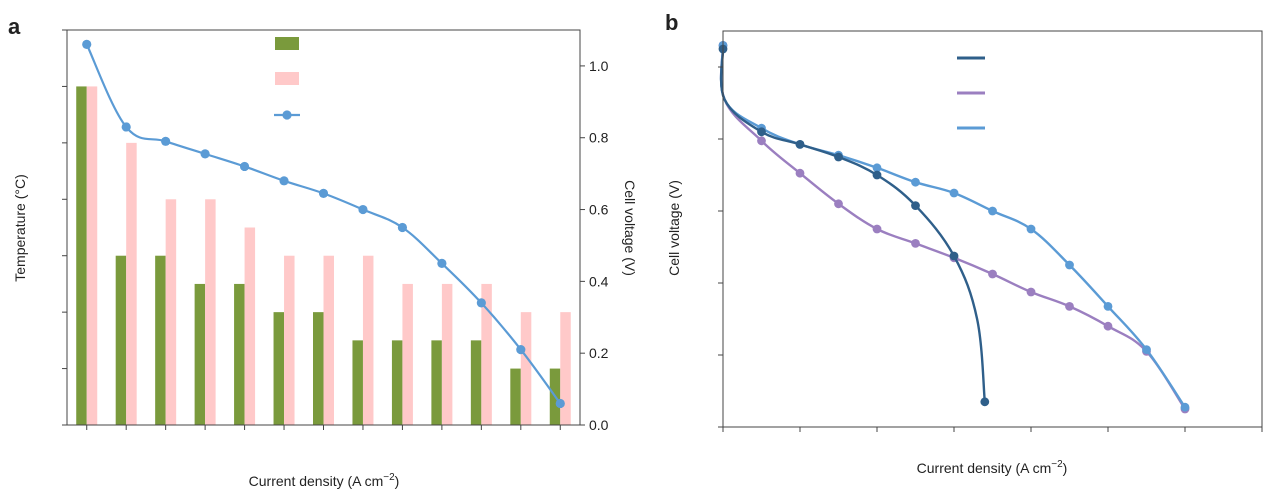 This screenshot has height=491, width=1271. Describe the element at coordinates (599, 353) in the screenshot. I see `y-right-tick-label: 0.2` at that location.